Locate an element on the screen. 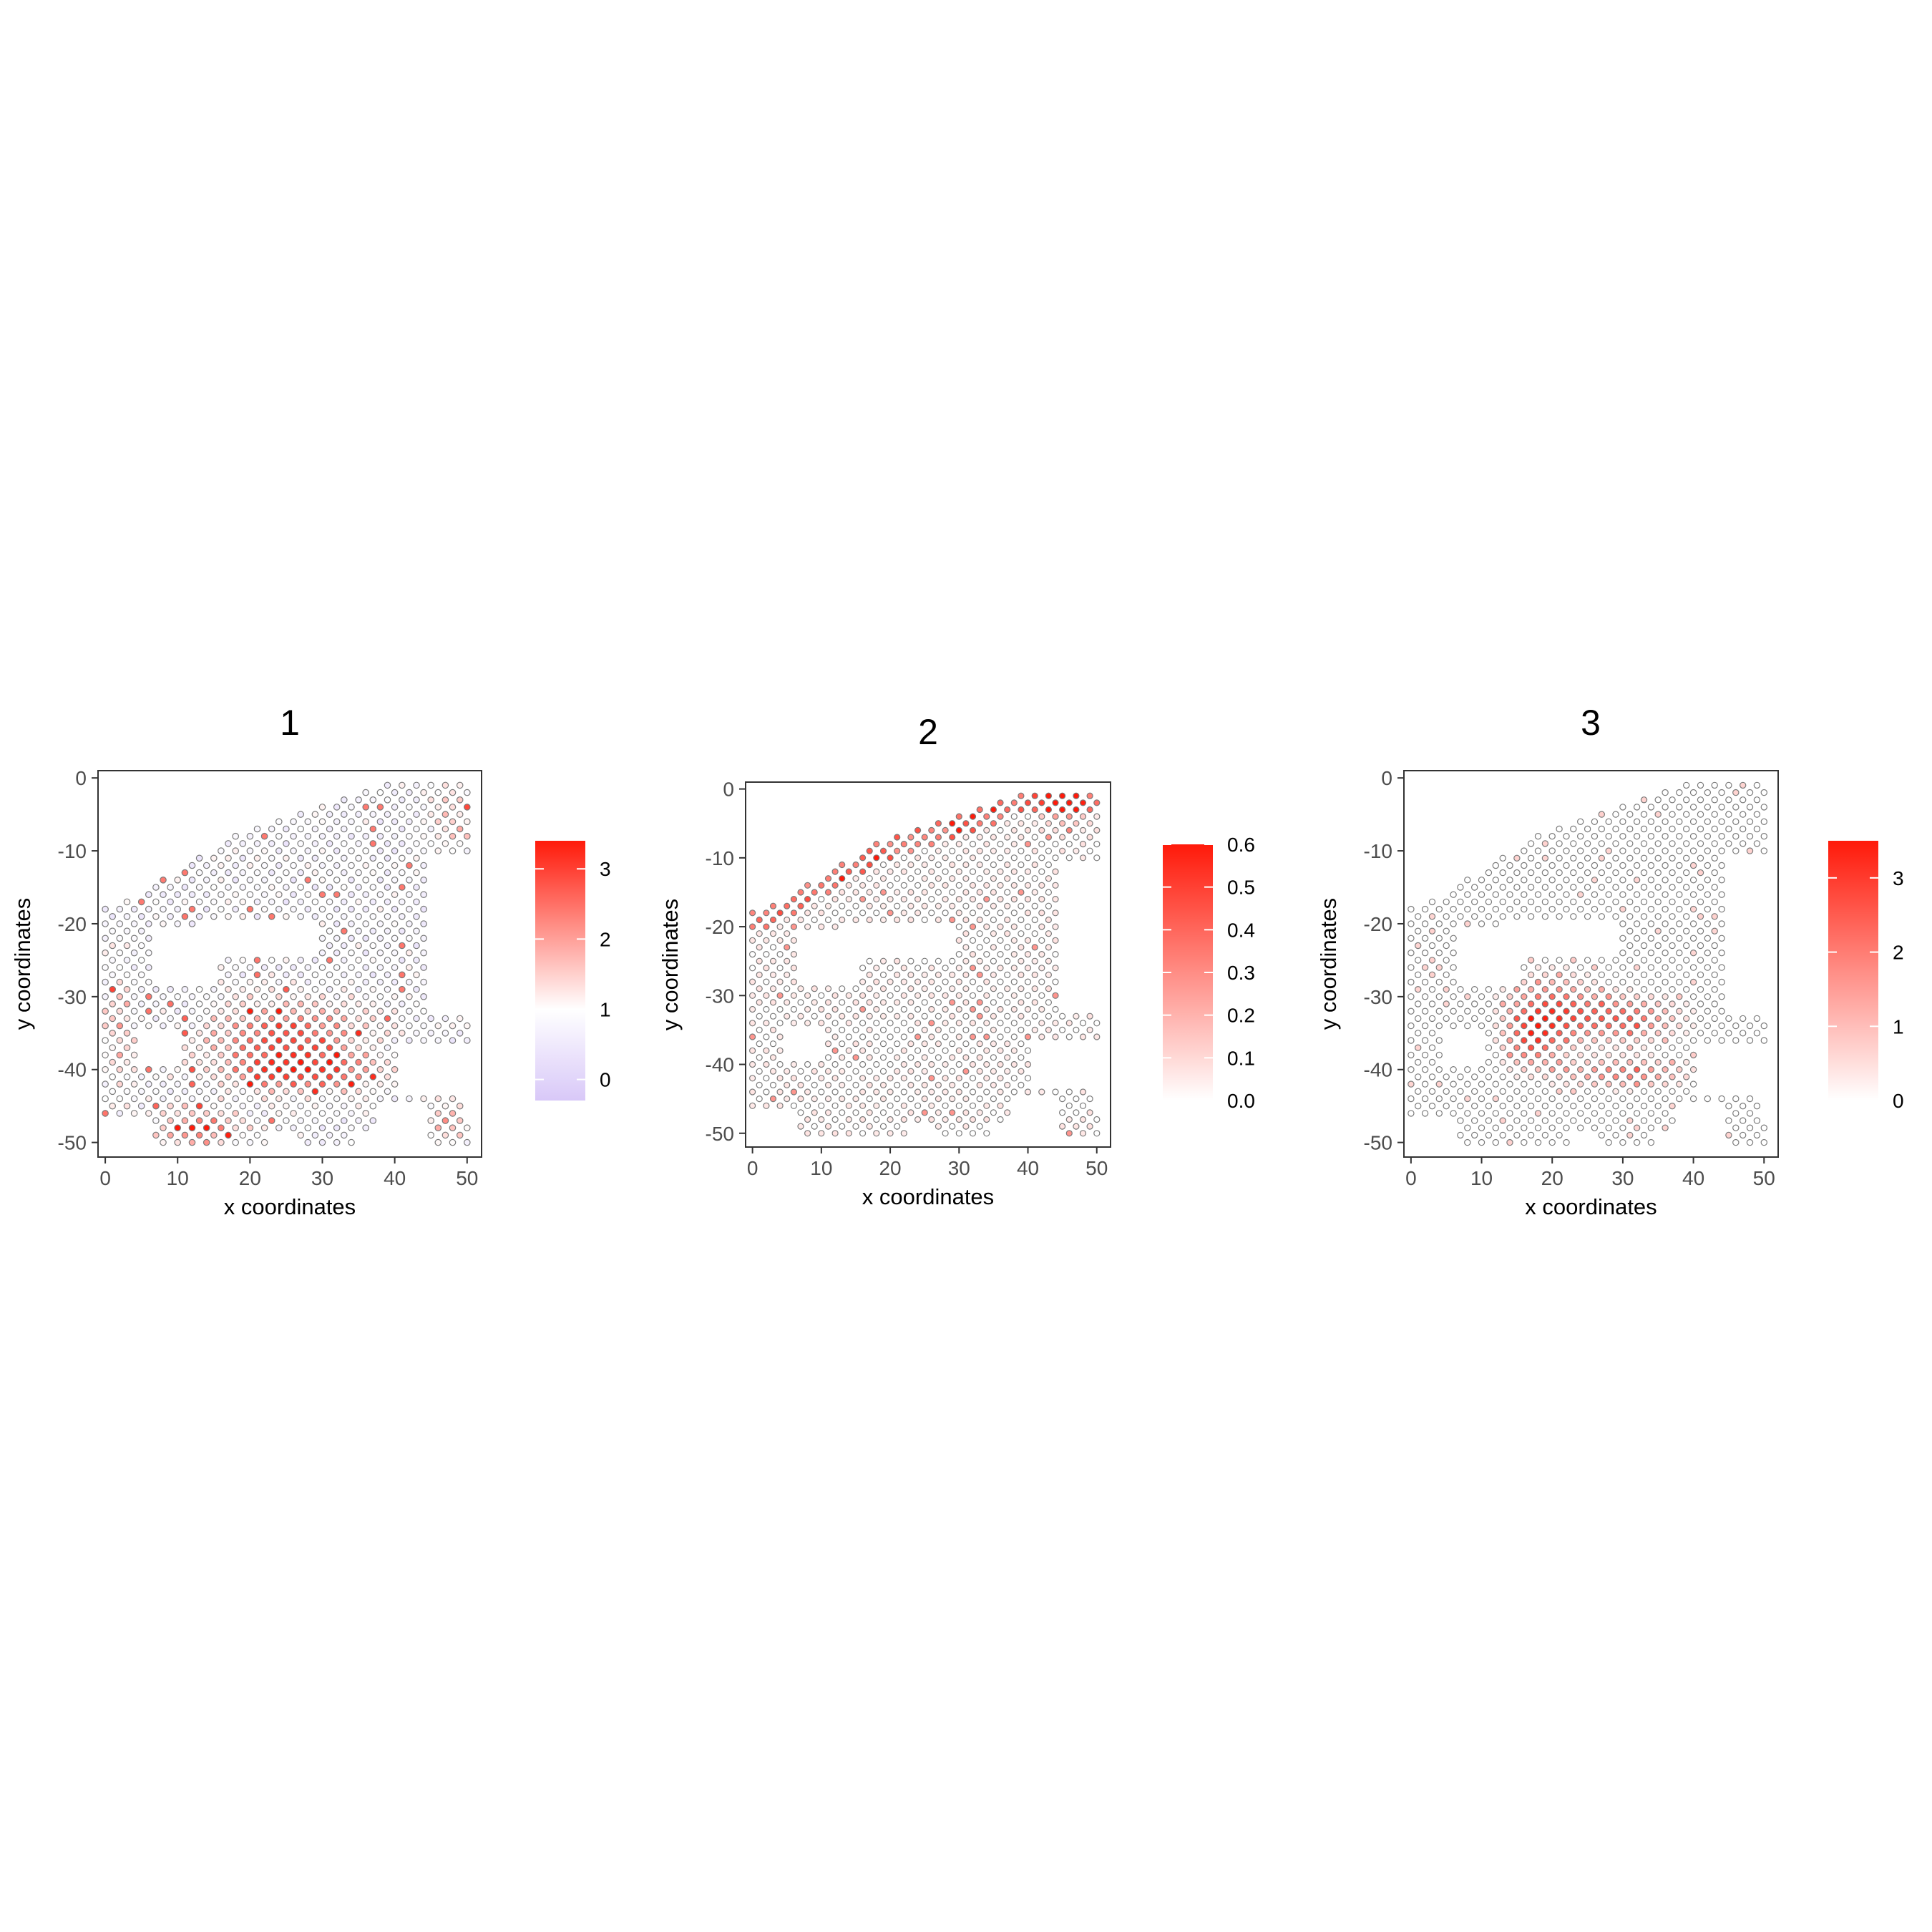 The height and width of the screenshot is (1932, 1932). panel-title: 3 is located at coordinates (1591, 723).